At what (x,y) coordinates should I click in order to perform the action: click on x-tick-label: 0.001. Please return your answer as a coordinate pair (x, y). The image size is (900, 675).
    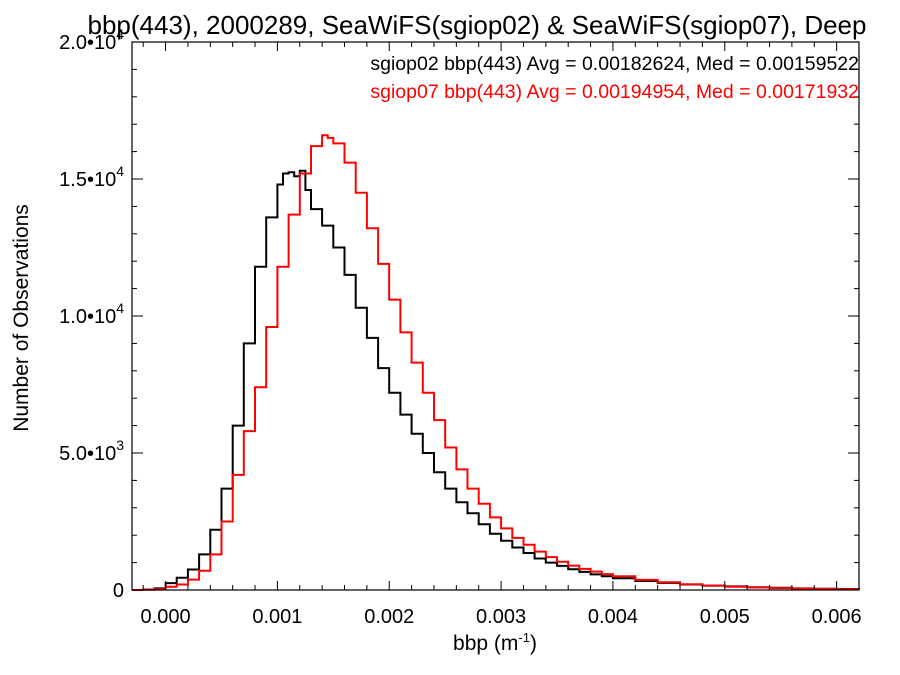
    Looking at the image, I should click on (277, 617).